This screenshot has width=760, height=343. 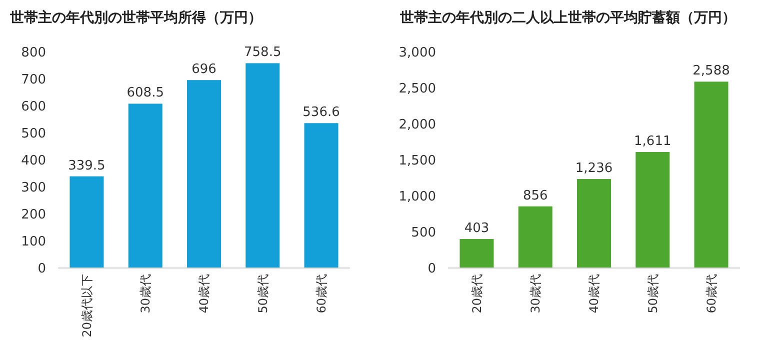 What do you see at coordinates (477, 228) in the screenshot?
I see `data-label: 403` at bounding box center [477, 228].